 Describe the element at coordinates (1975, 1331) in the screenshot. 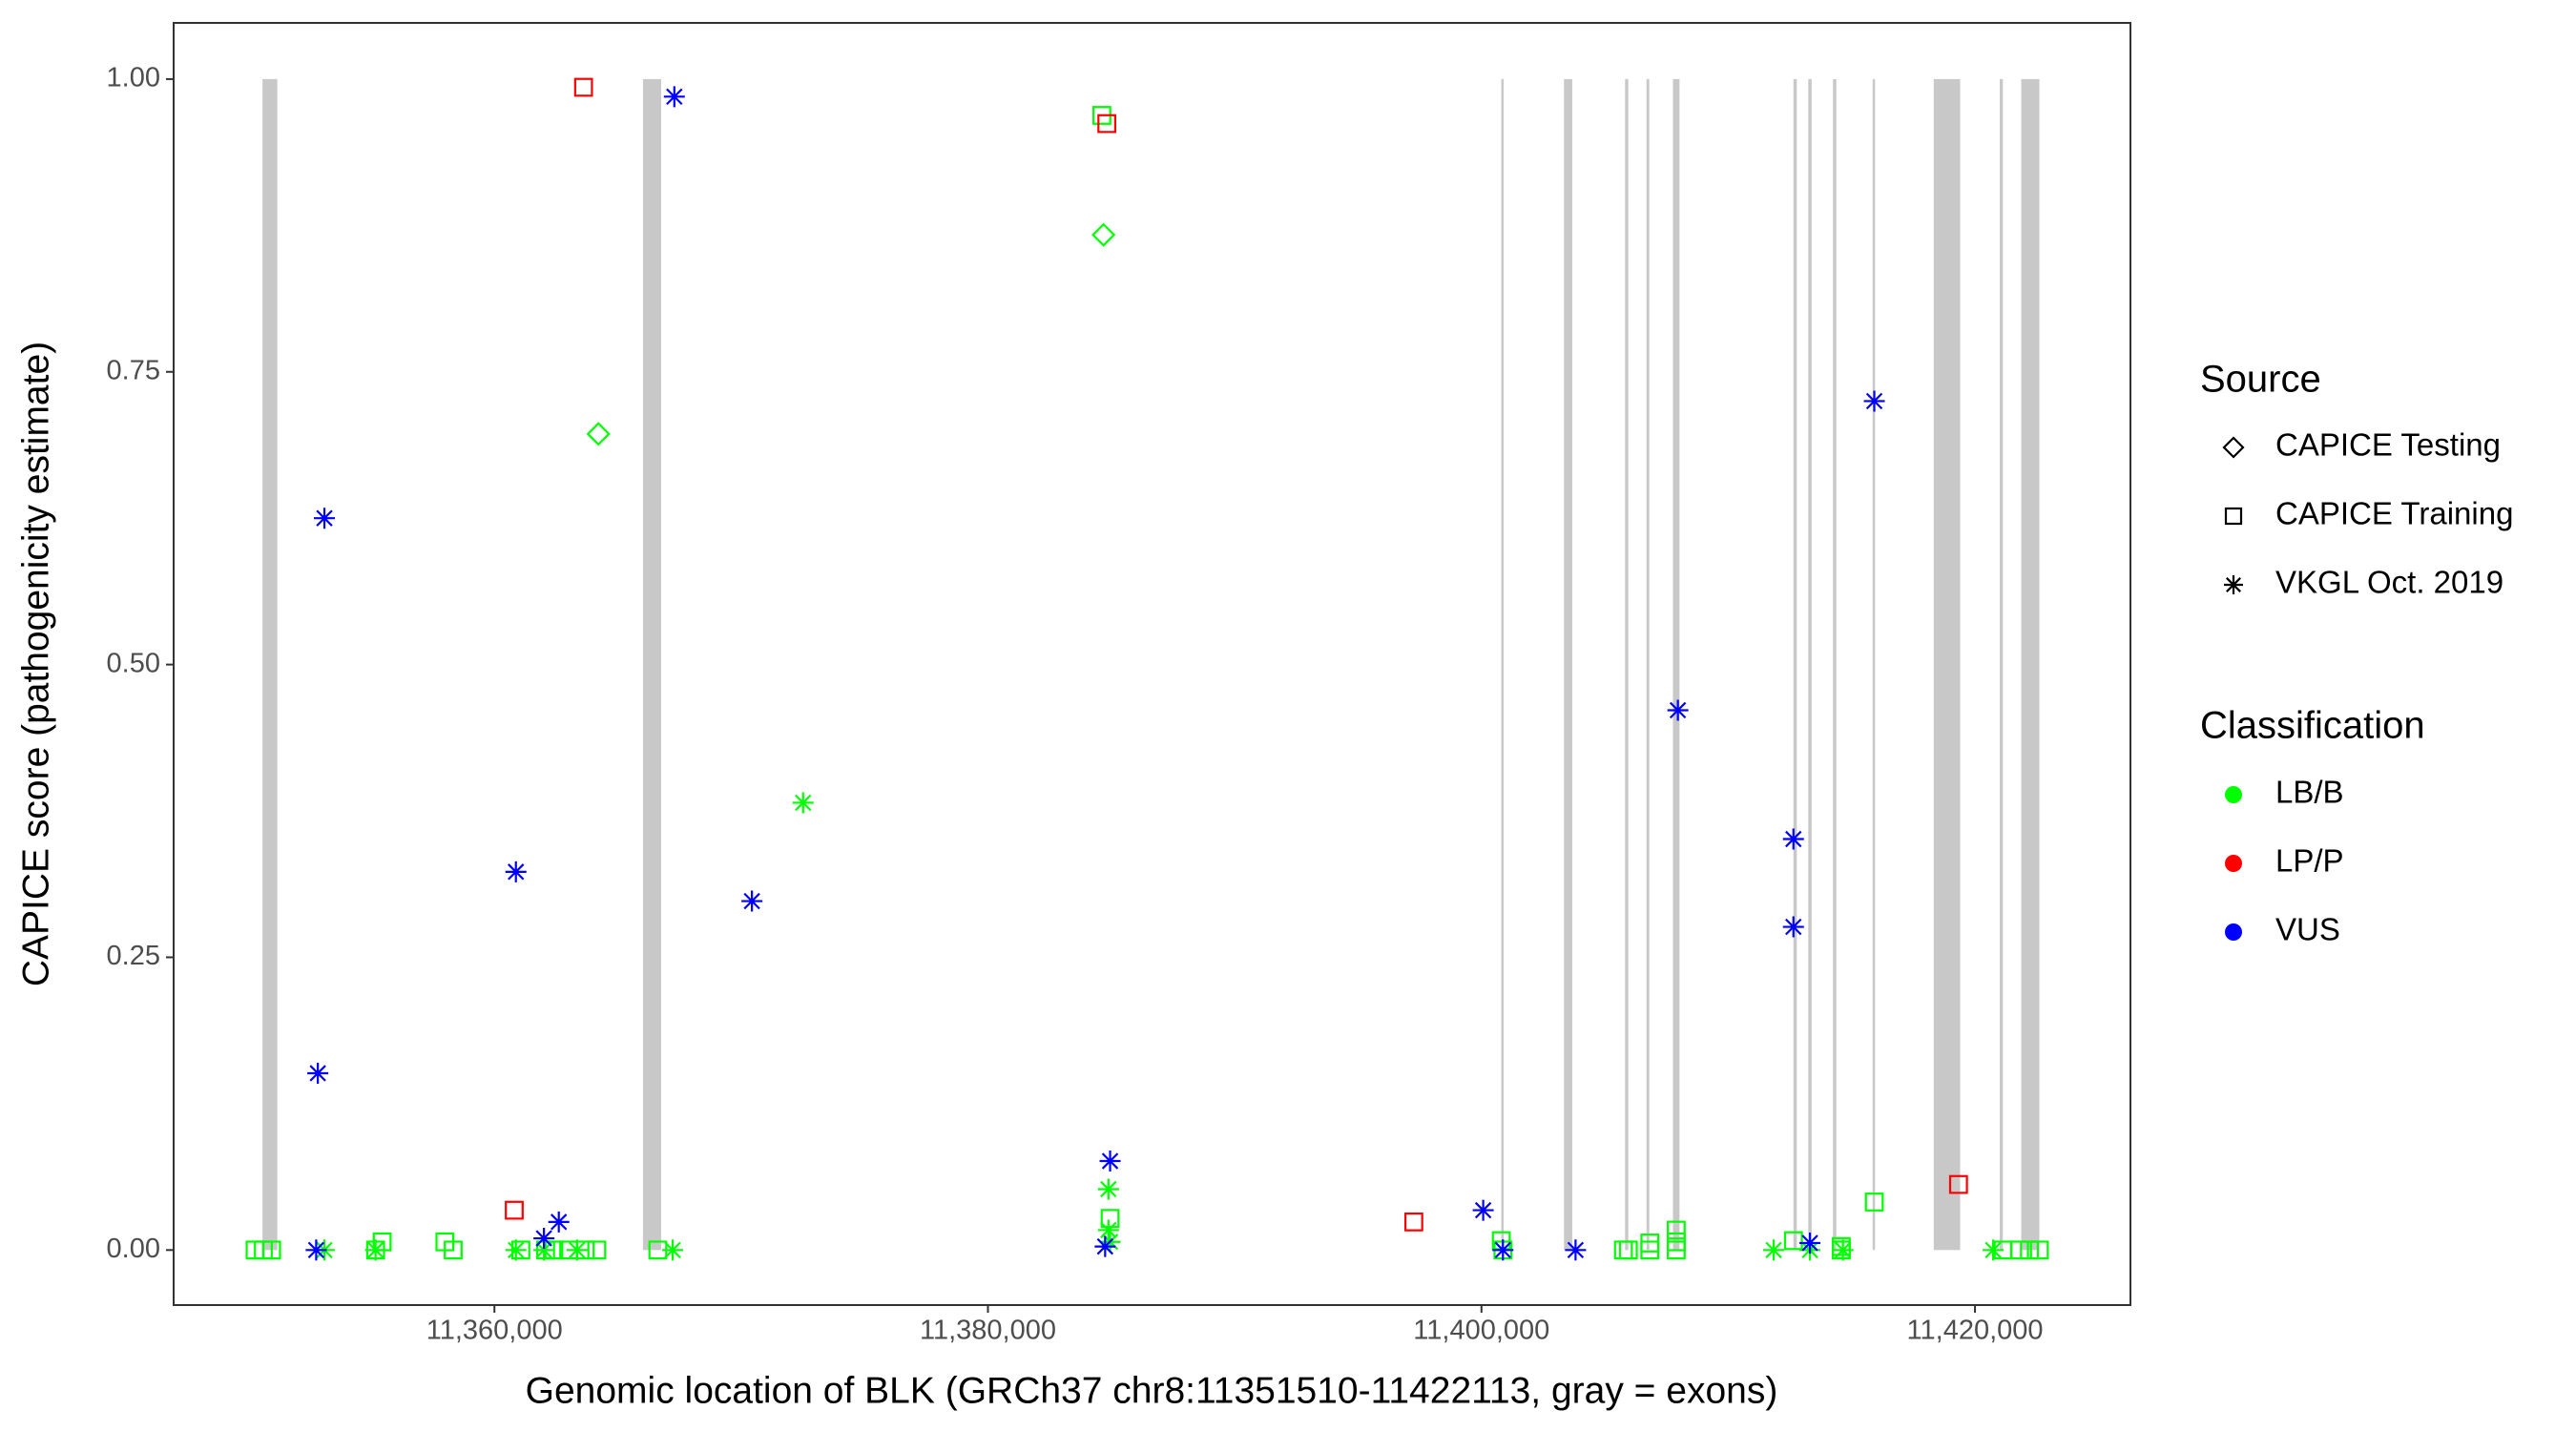

I see `x-tick-label: 11,420,000` at that location.